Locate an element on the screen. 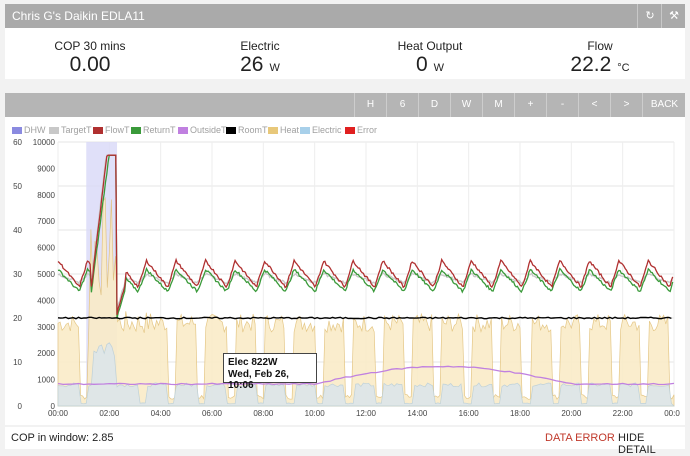  stat-value: 26 is located at coordinates (252, 64).